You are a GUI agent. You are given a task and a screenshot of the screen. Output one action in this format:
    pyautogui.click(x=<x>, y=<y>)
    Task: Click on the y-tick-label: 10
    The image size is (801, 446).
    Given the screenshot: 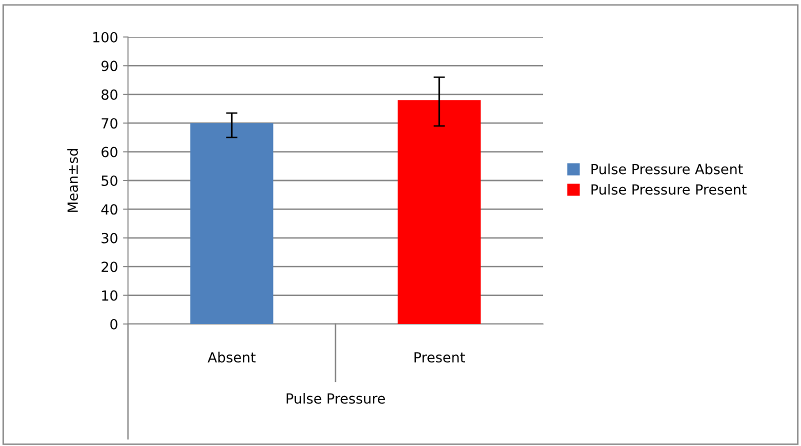 What is the action you would take?
    pyautogui.click(x=110, y=295)
    